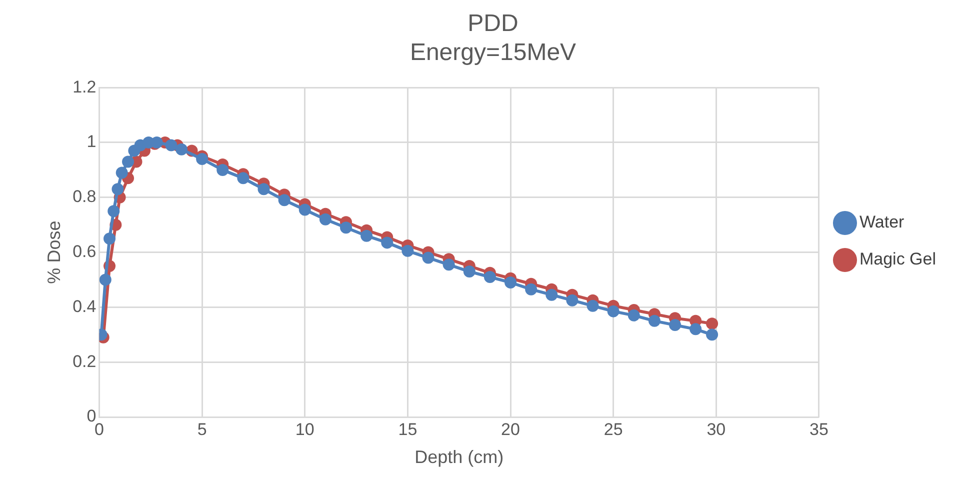 The height and width of the screenshot is (493, 956). What do you see at coordinates (84, 306) in the screenshot?
I see `y-tick-label: 0.4` at bounding box center [84, 306].